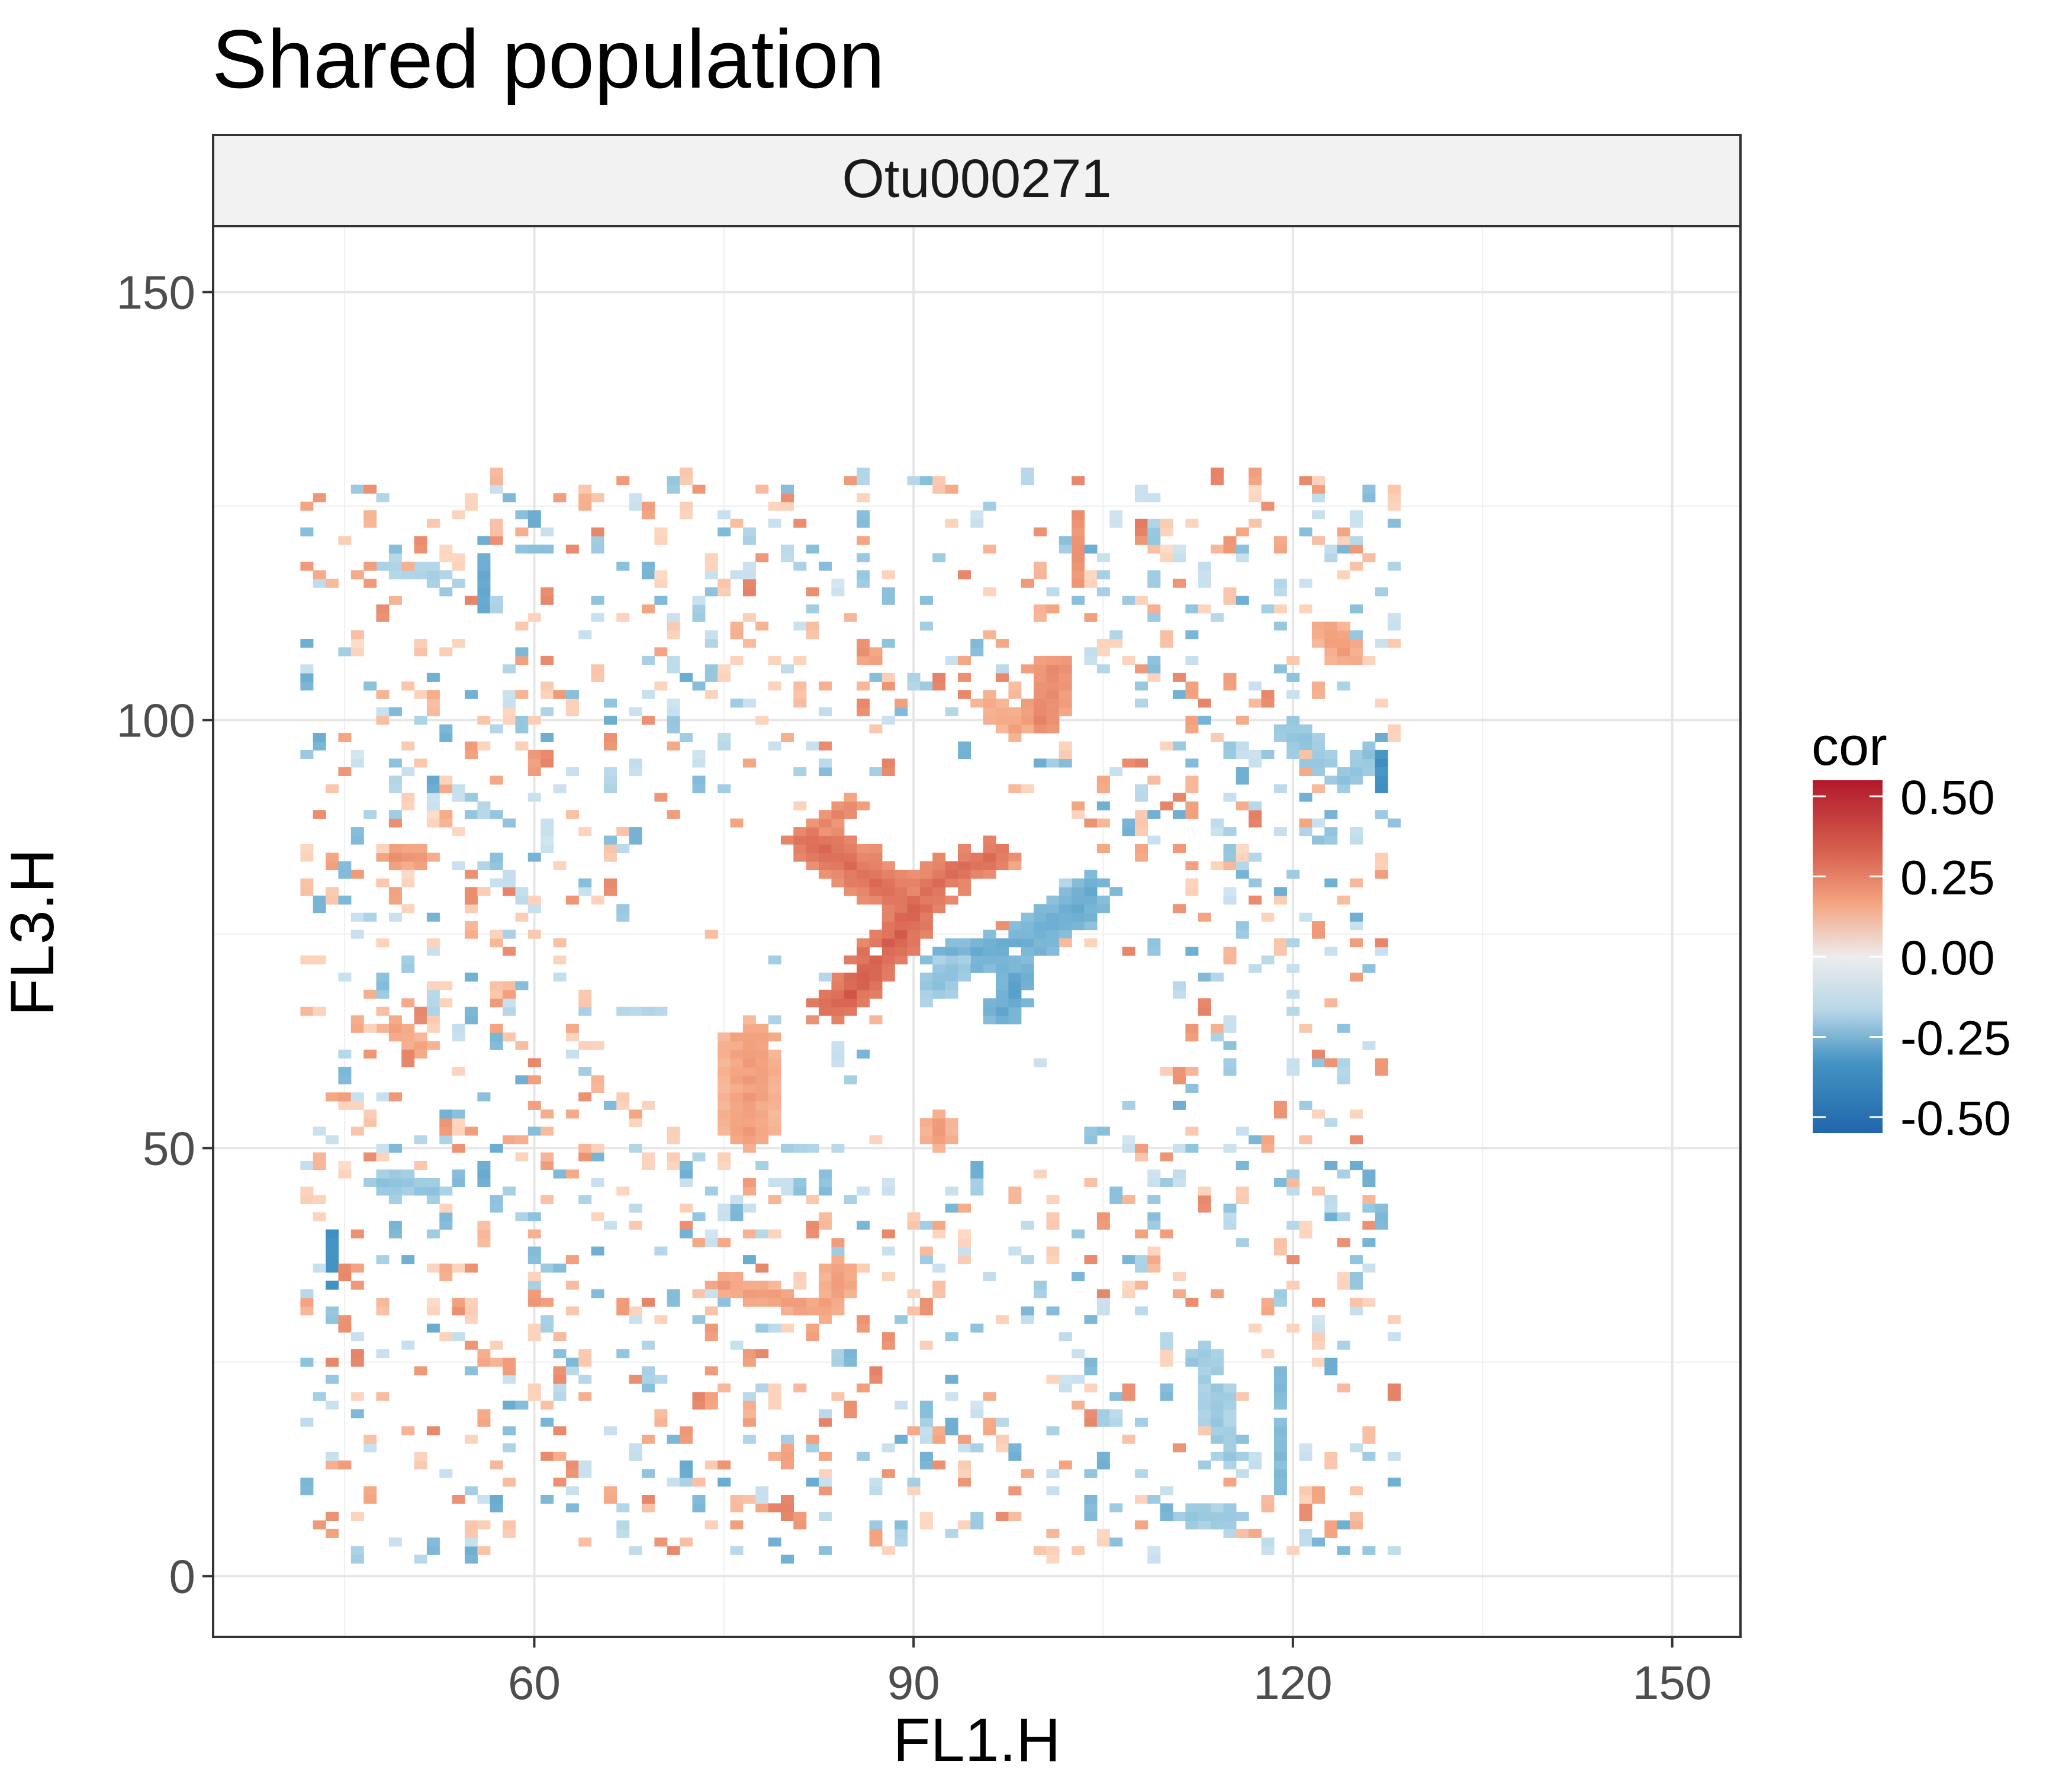 The image size is (2072, 1776). Describe the element at coordinates (1947, 878) in the screenshot. I see `legend-tick-label: 0.25` at that location.